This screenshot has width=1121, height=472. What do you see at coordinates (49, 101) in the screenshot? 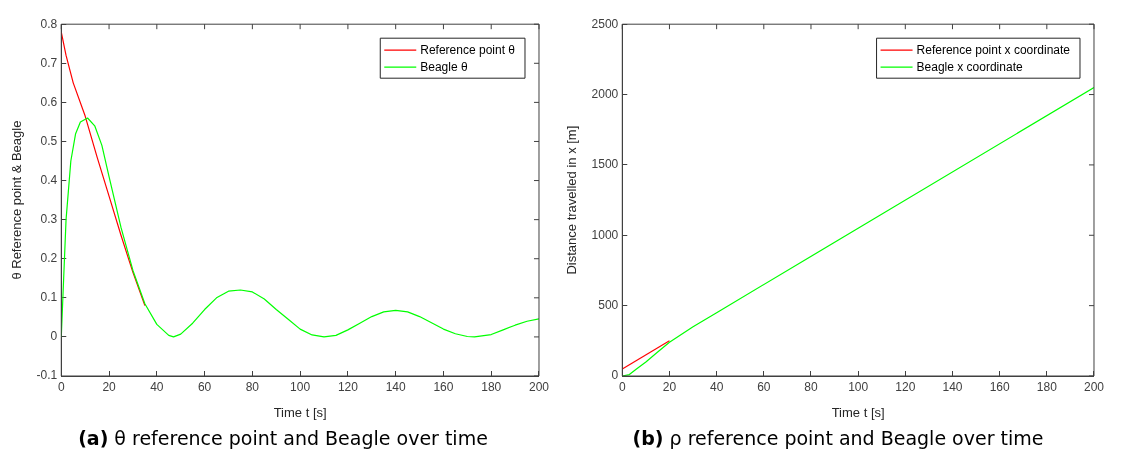
I see `y-tick-label: 0.6` at bounding box center [49, 101].